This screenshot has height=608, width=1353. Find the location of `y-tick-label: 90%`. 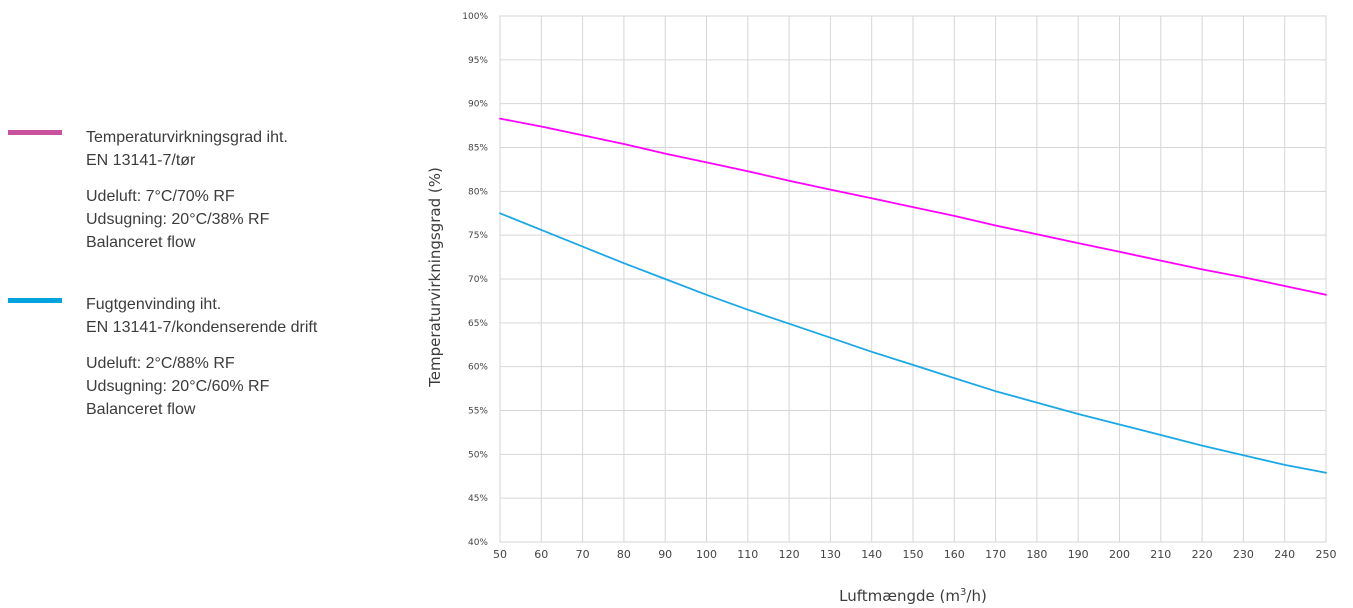

y-tick-label: 90% is located at coordinates (478, 105).